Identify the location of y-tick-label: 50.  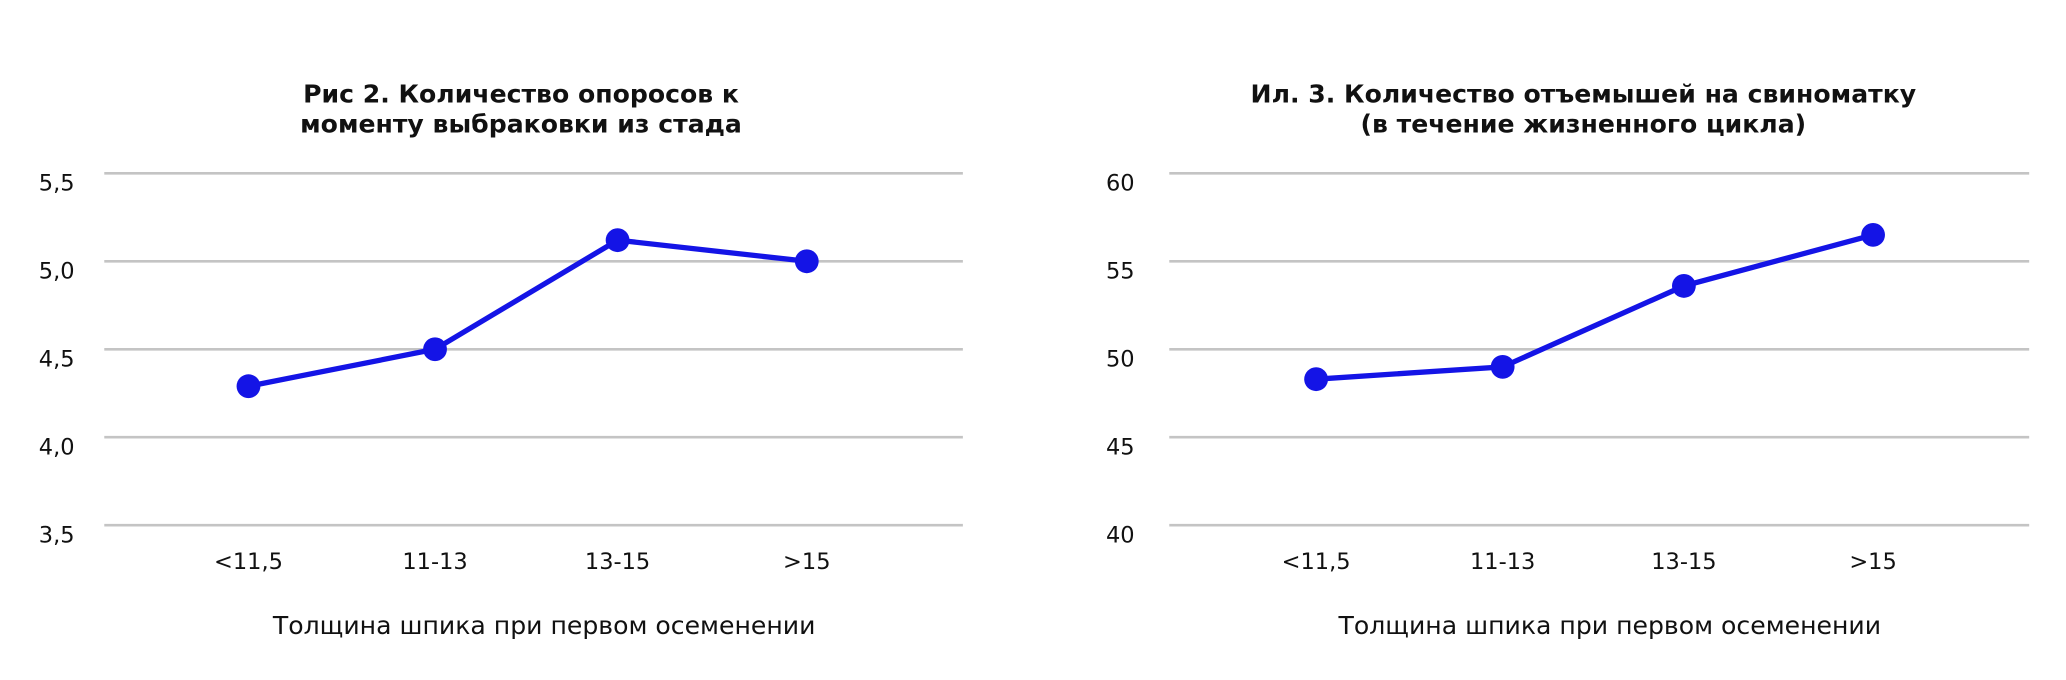
(1120, 359).